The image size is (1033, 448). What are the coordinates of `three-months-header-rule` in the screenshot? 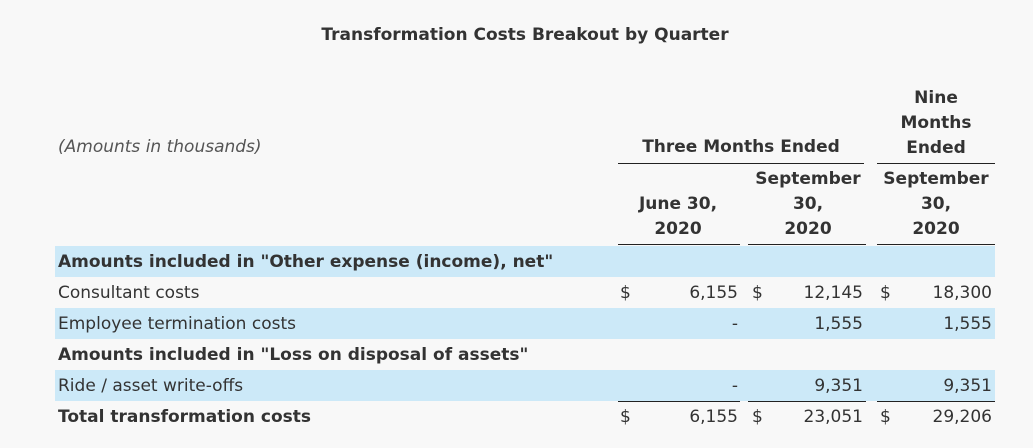 It's located at (741, 163).